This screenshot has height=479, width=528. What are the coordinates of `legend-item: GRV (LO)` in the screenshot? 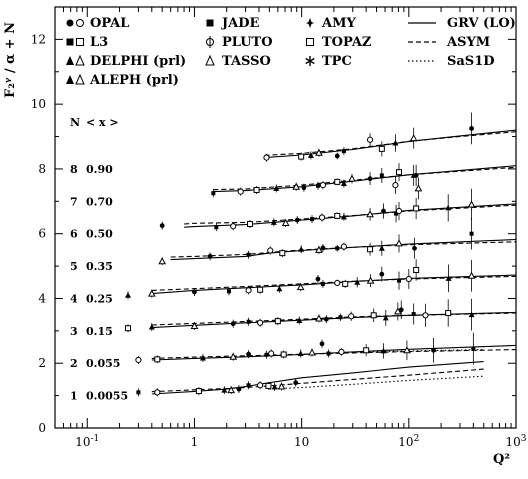 It's located at (462, 23).